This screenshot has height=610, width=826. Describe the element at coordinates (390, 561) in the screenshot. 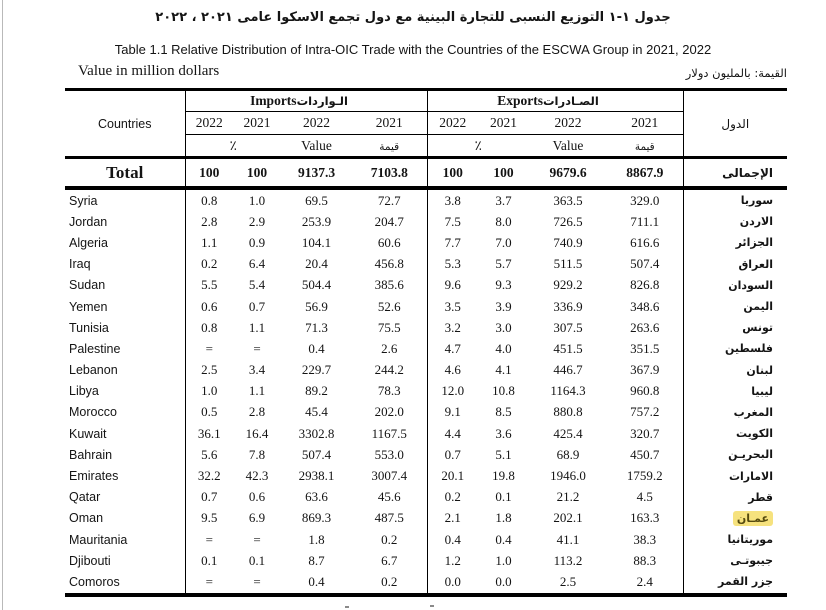

I see `import-value-2021: 6.7` at that location.